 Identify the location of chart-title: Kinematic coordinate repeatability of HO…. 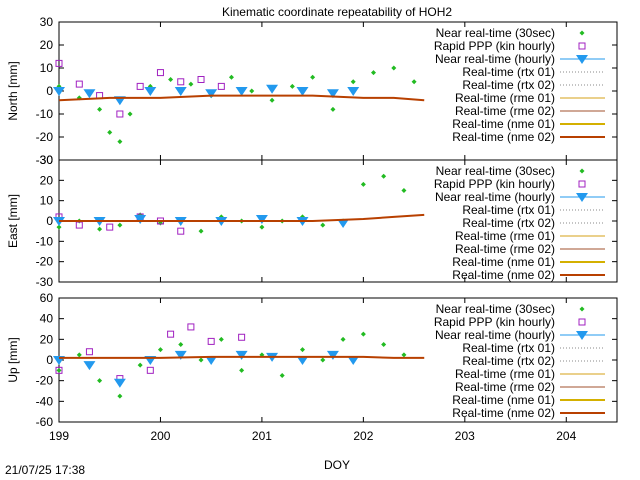
(337, 12).